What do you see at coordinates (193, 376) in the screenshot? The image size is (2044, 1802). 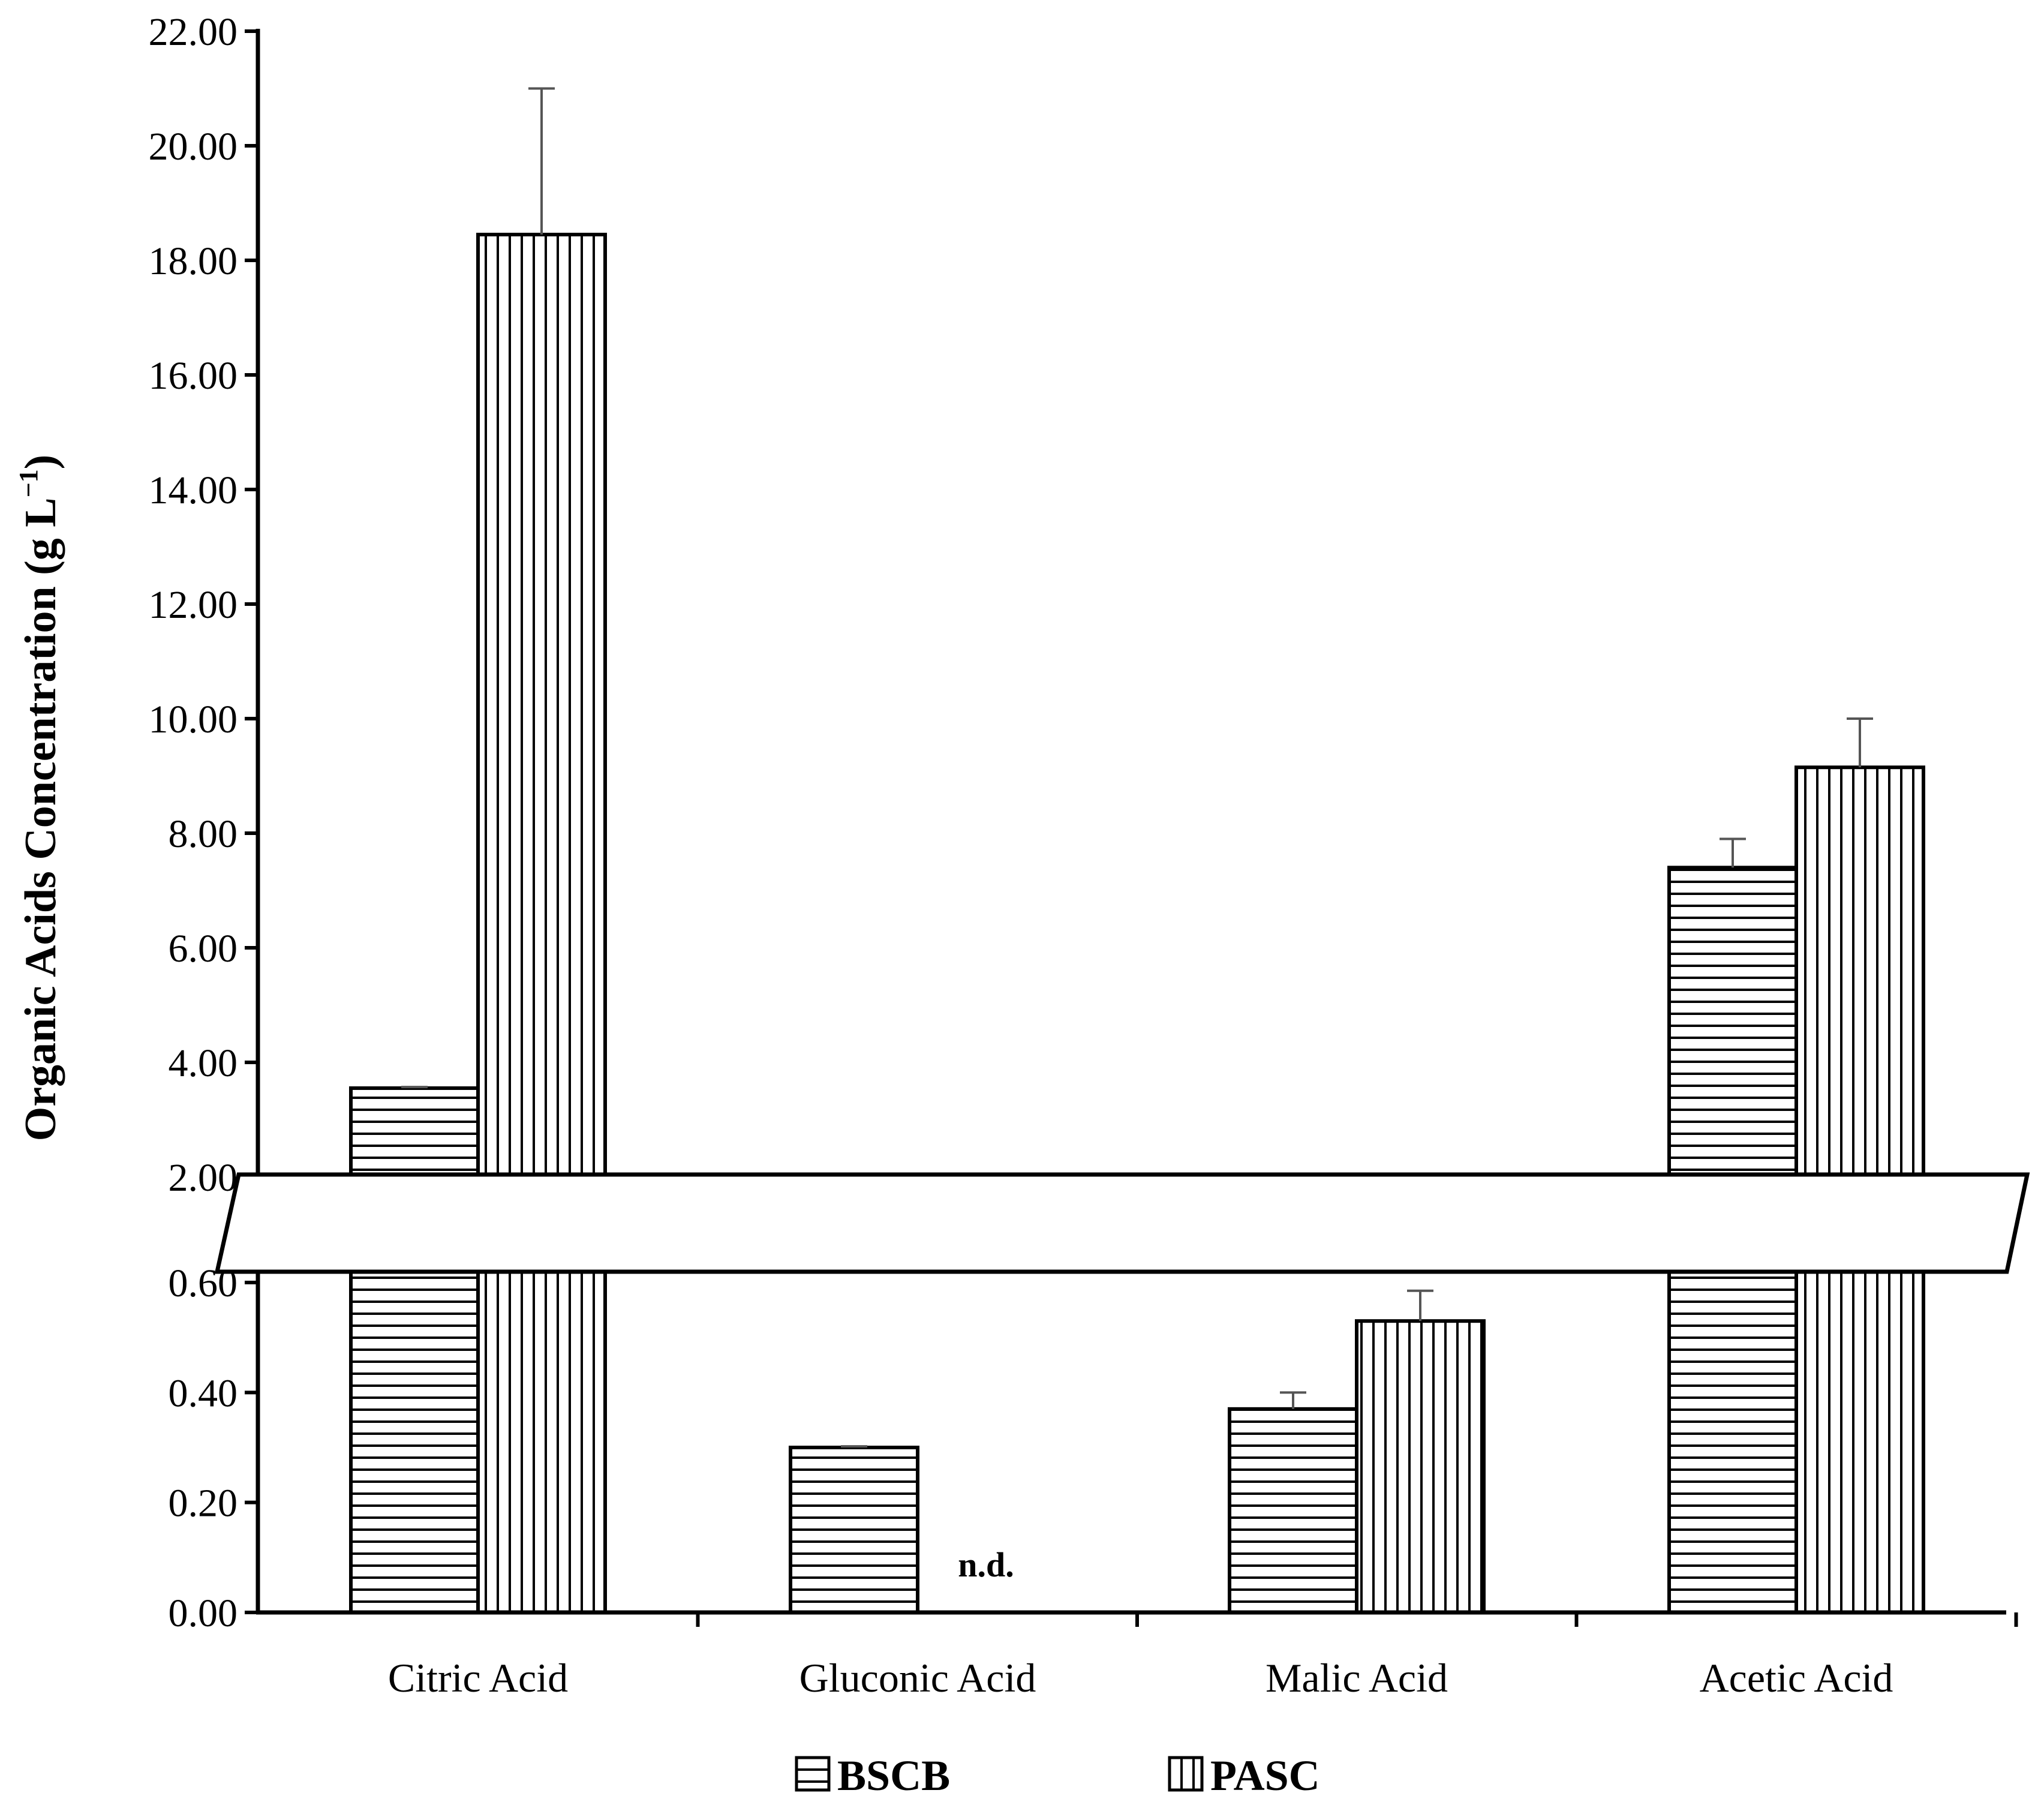 I see `y-tick-label: 16.00` at bounding box center [193, 376].